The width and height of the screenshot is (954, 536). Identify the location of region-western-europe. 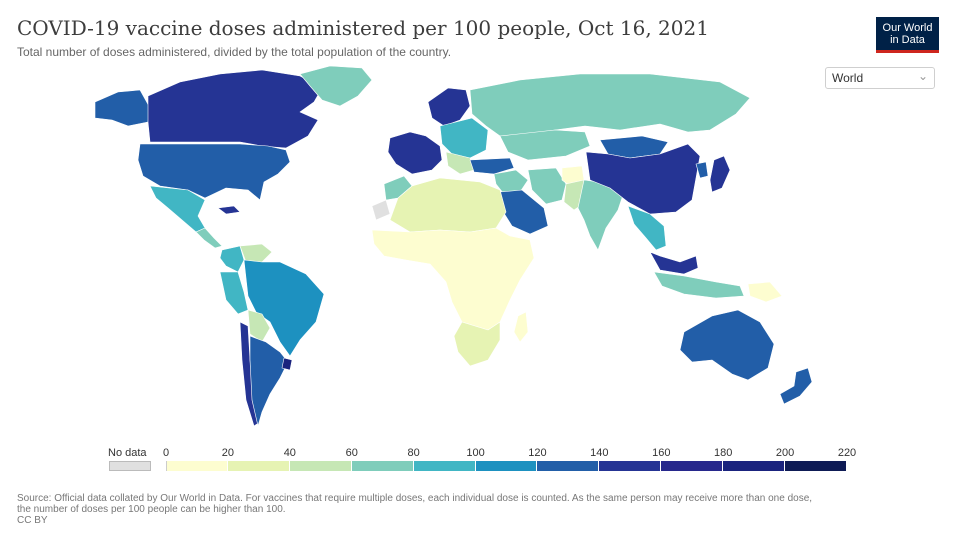
(415, 153).